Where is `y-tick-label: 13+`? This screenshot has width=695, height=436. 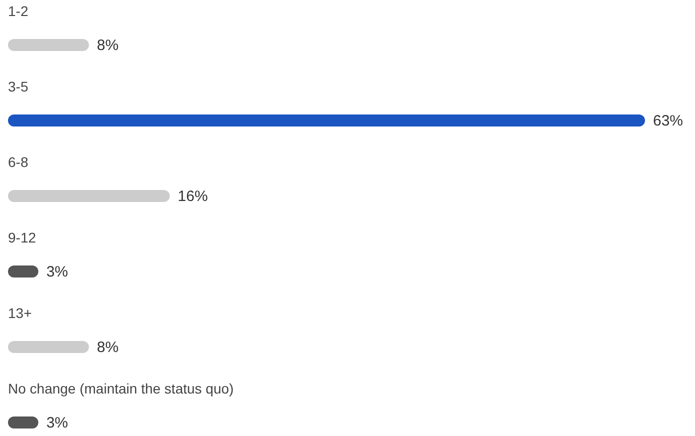
y-tick-label: 13+ is located at coordinates (20, 313).